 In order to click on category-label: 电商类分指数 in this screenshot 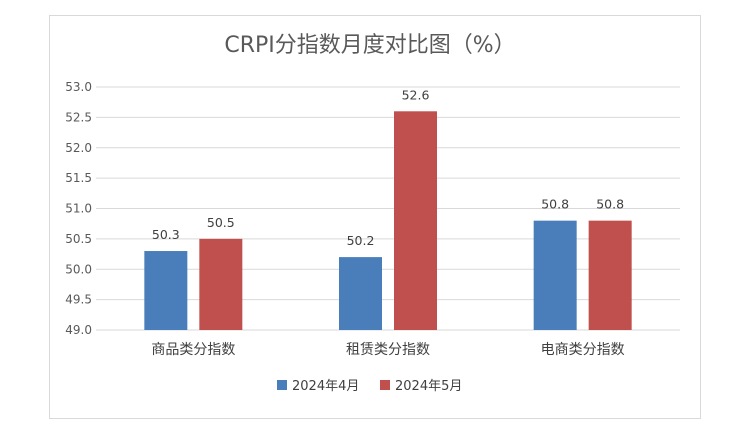, I will do `click(583, 350)`.